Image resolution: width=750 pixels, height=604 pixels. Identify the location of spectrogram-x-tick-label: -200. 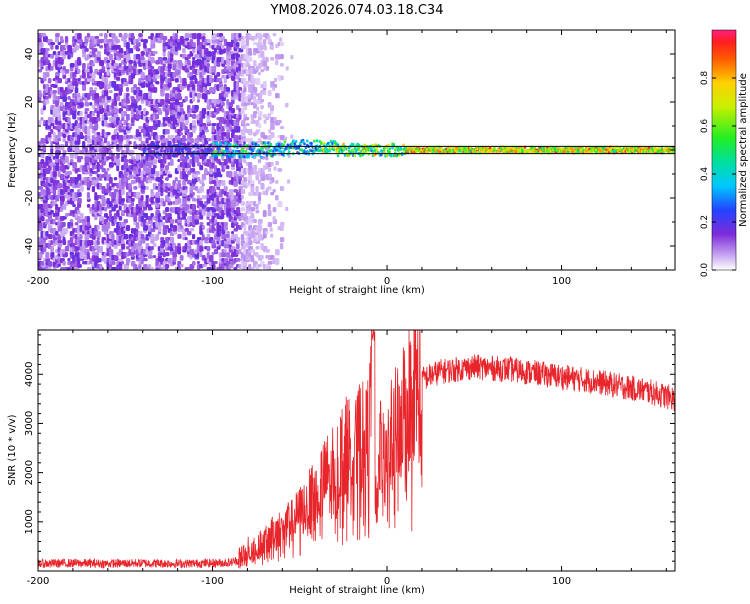
(38, 281).